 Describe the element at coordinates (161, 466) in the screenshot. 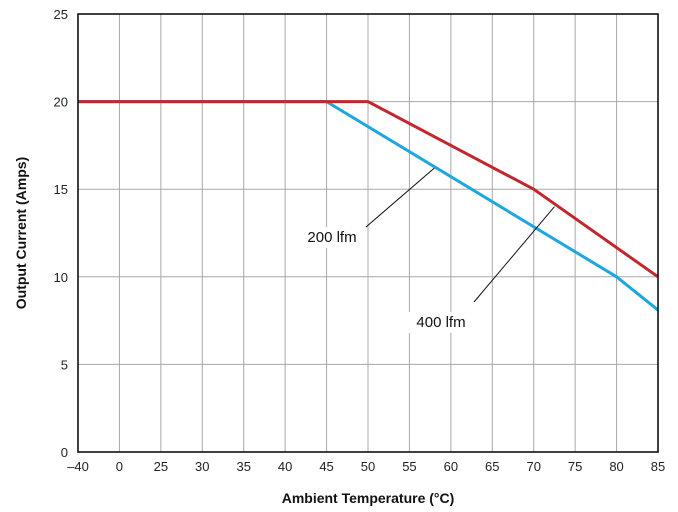

I see `x-tick-label: 25` at that location.